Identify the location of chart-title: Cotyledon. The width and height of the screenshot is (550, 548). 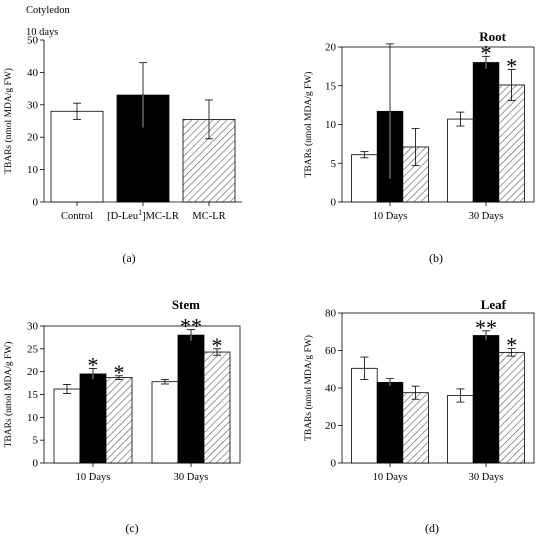
(48, 10).